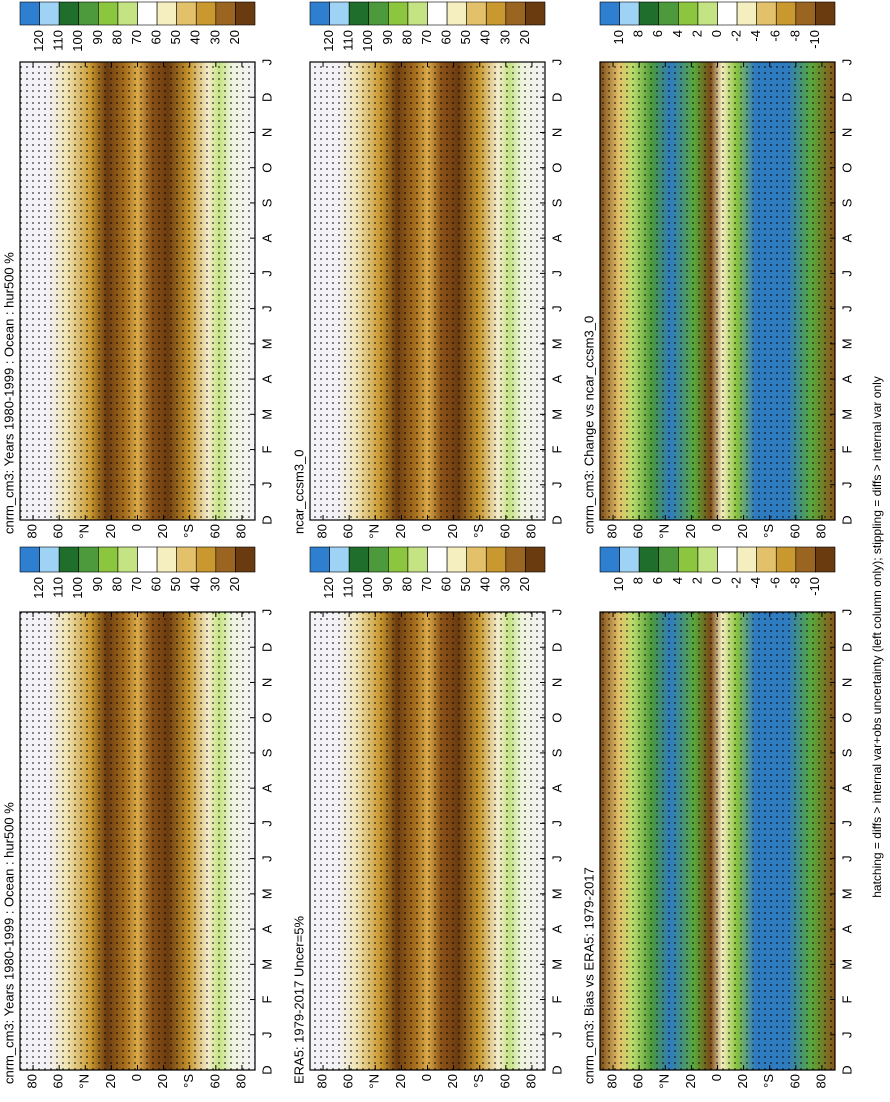 Image resolution: width=890 pixels, height=1102 pixels. I want to click on panel-title: cnrm_cm3: Change vs ncar_ccsm3_0, so click(588, 425).